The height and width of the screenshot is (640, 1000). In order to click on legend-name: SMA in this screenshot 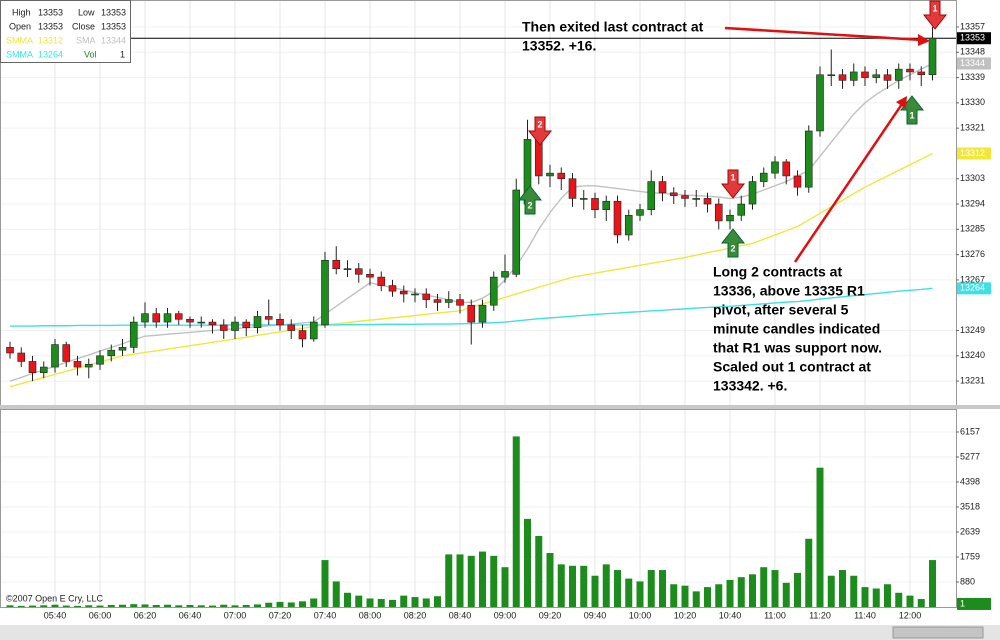, I will do `click(86, 40)`.